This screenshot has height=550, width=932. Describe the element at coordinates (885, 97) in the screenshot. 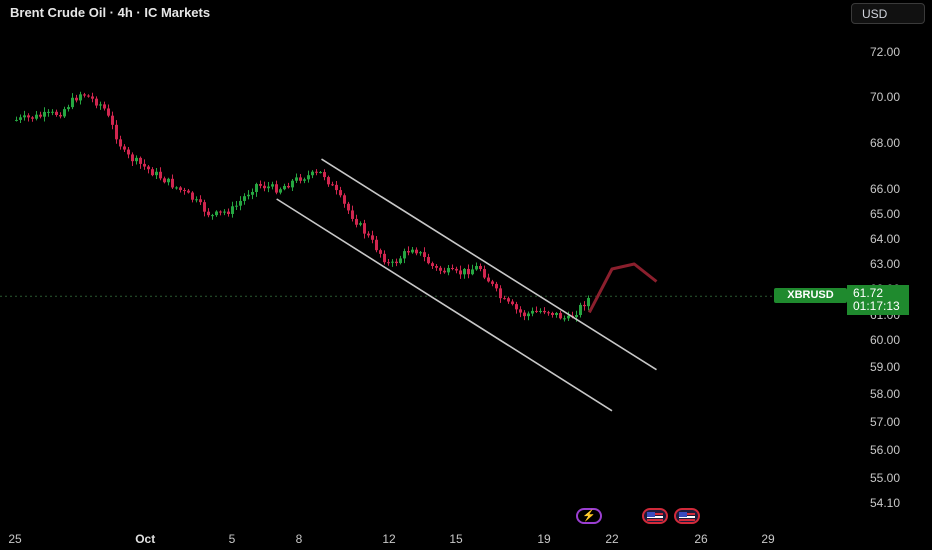

I see `y-tick-label: 70.00` at that location.